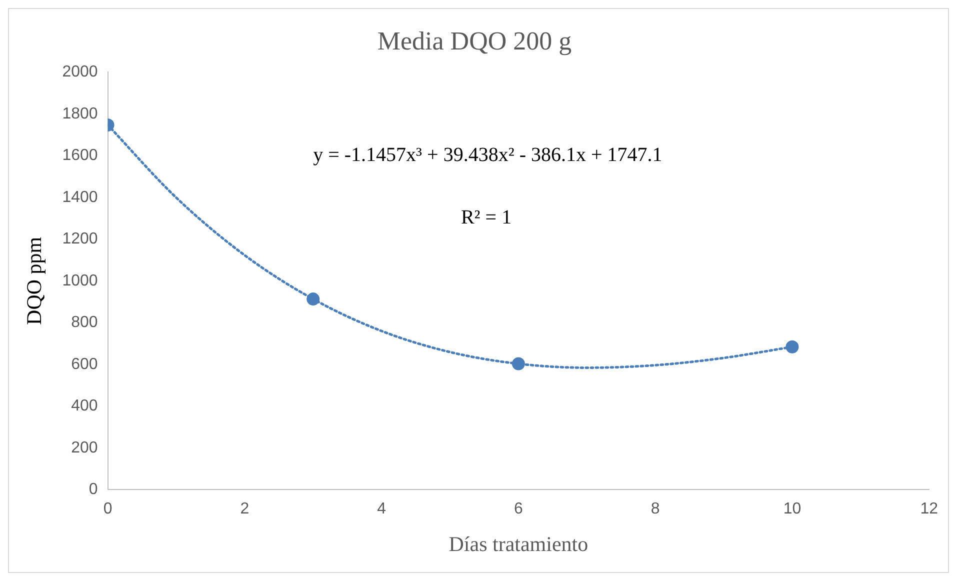  Describe the element at coordinates (792, 509) in the screenshot. I see `x-tick-label: 10` at that location.